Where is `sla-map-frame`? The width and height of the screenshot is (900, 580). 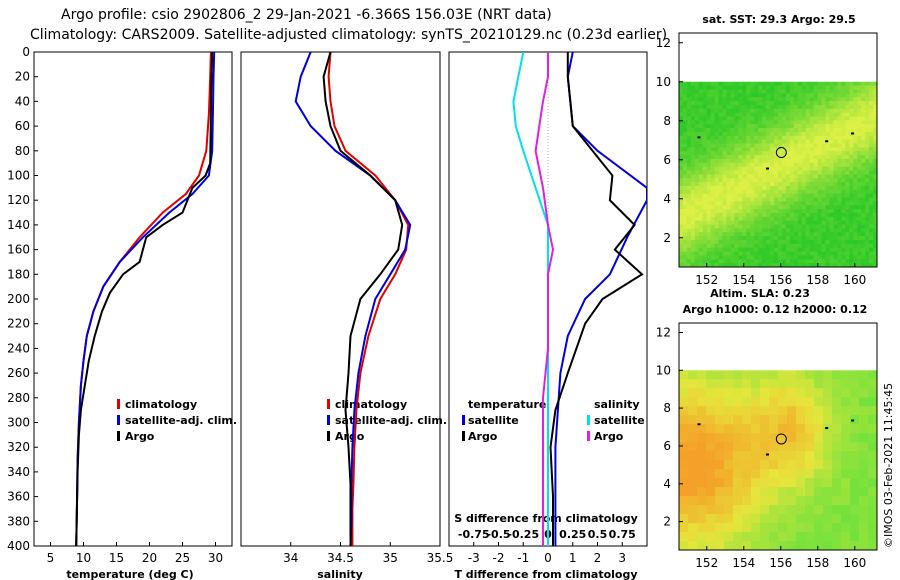 sla-map-frame is located at coordinates (778, 436).